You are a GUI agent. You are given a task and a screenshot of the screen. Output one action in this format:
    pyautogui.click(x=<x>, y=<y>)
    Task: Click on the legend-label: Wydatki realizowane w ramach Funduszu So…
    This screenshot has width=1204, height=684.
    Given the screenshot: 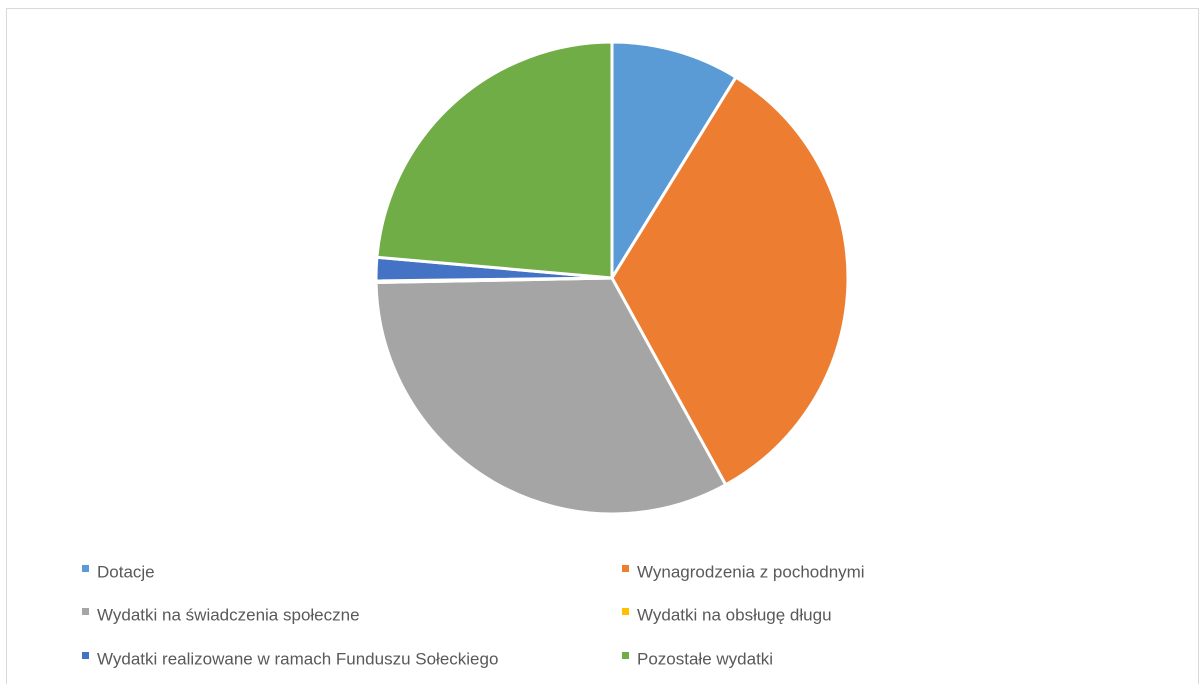 What is the action you would take?
    pyautogui.click(x=297, y=658)
    